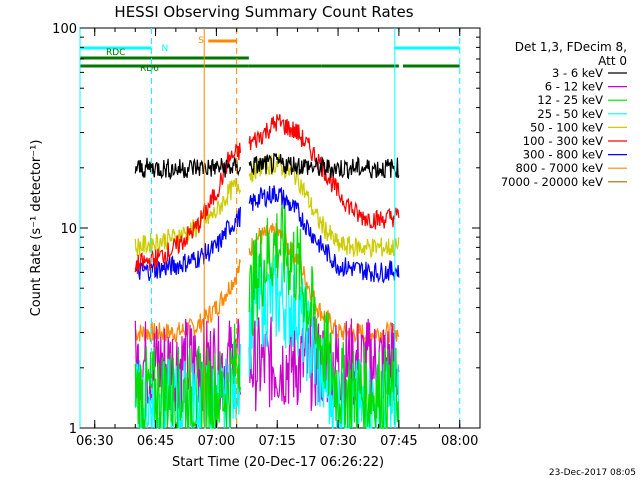  Describe the element at coordinates (68, 229) in the screenshot. I see `y-tick-label-1: 10` at that location.